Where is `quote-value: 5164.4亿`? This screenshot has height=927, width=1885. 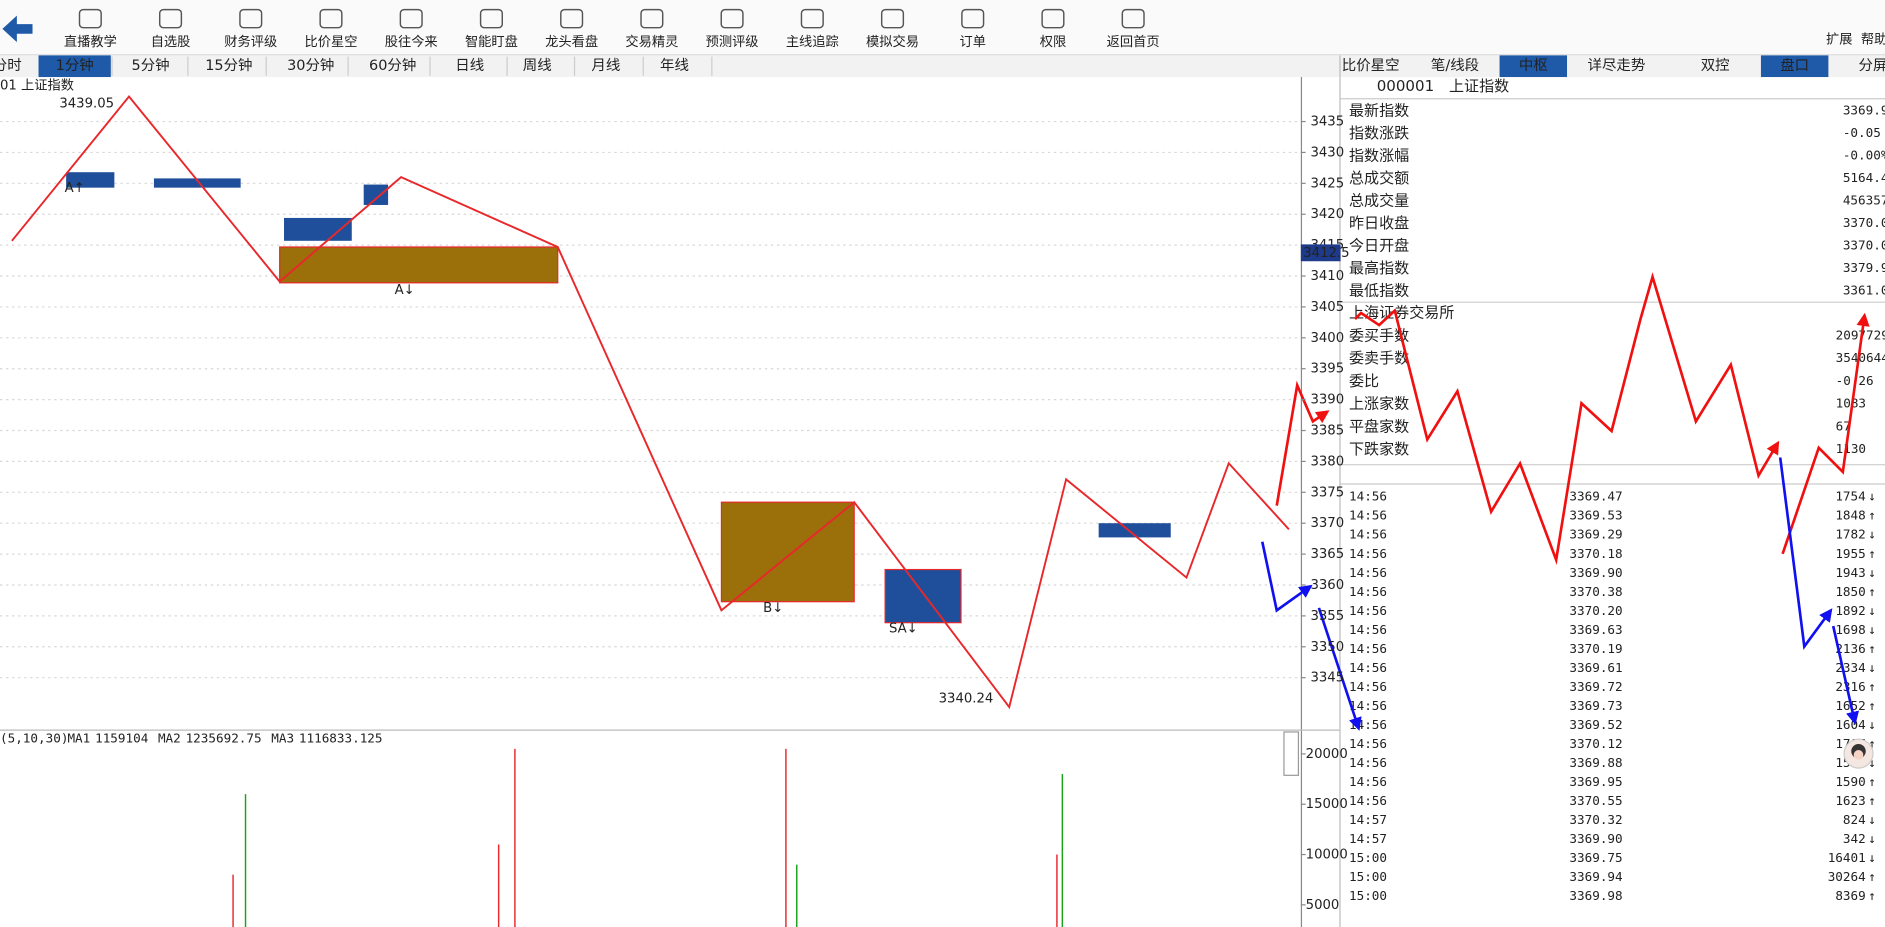
quote-value: 5164.4亿 is located at coordinates (1864, 177).